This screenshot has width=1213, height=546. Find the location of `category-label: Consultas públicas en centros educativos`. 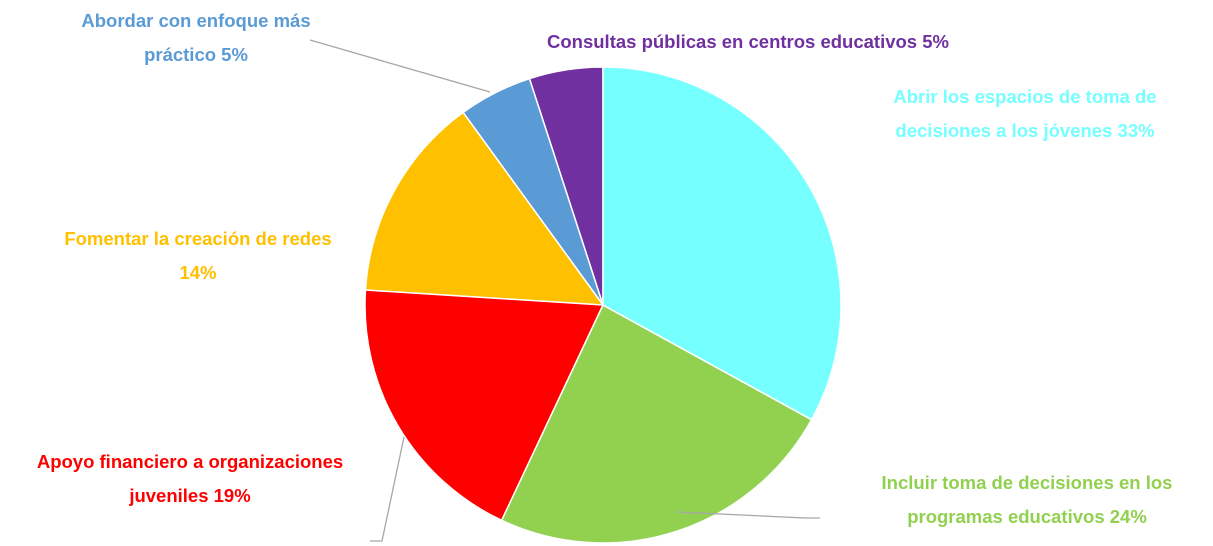

category-label: Consultas públicas en centros educativos is located at coordinates (732, 41).